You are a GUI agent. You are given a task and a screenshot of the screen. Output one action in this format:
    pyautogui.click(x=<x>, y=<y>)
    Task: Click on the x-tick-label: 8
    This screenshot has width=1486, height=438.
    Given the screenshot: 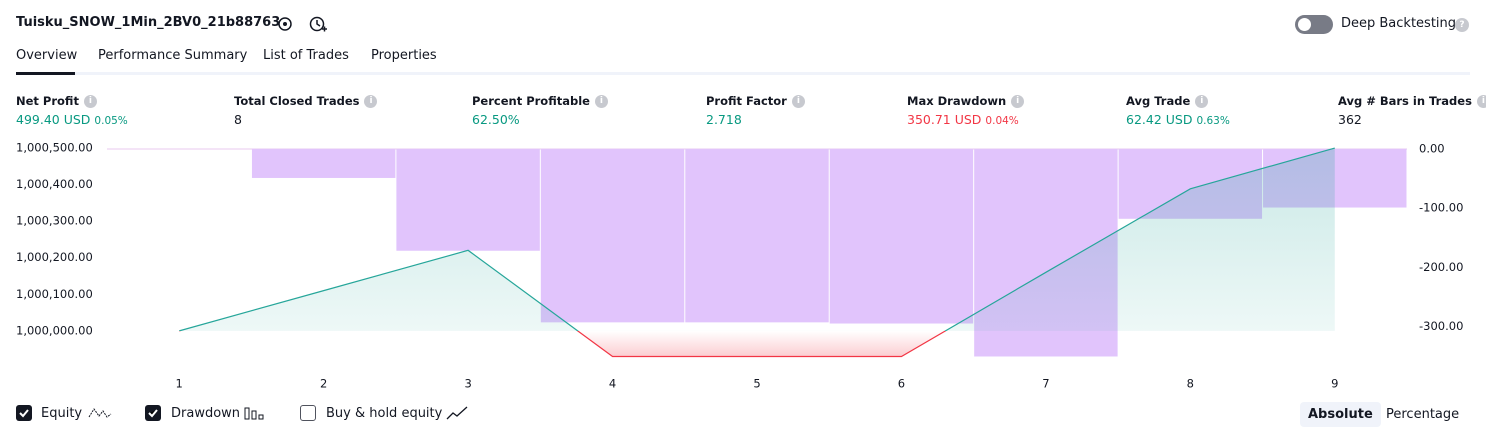 What is the action you would take?
    pyautogui.click(x=1190, y=384)
    